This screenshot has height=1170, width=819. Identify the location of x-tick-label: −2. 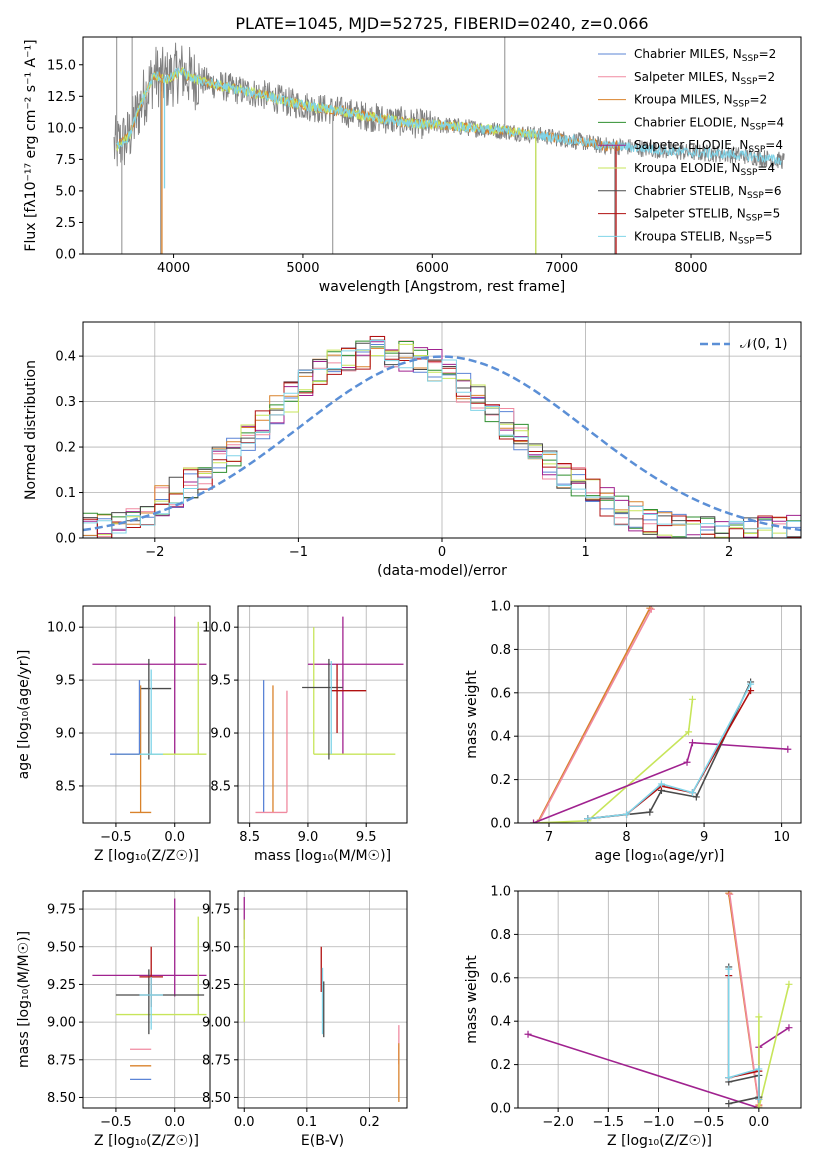
(154, 552).